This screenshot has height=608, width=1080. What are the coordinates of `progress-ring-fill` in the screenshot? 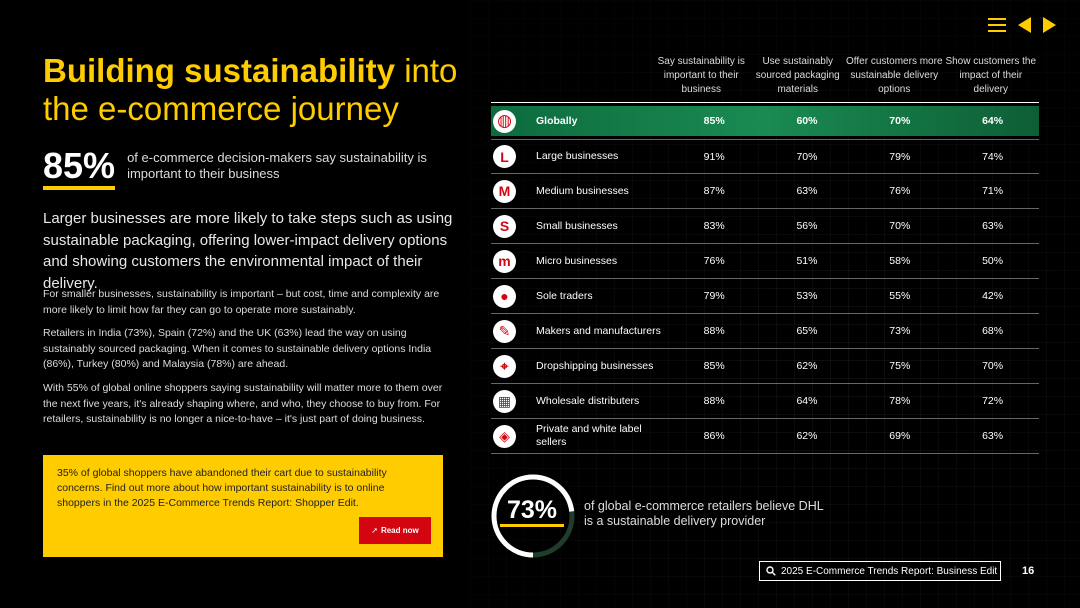 It's located at (533, 516).